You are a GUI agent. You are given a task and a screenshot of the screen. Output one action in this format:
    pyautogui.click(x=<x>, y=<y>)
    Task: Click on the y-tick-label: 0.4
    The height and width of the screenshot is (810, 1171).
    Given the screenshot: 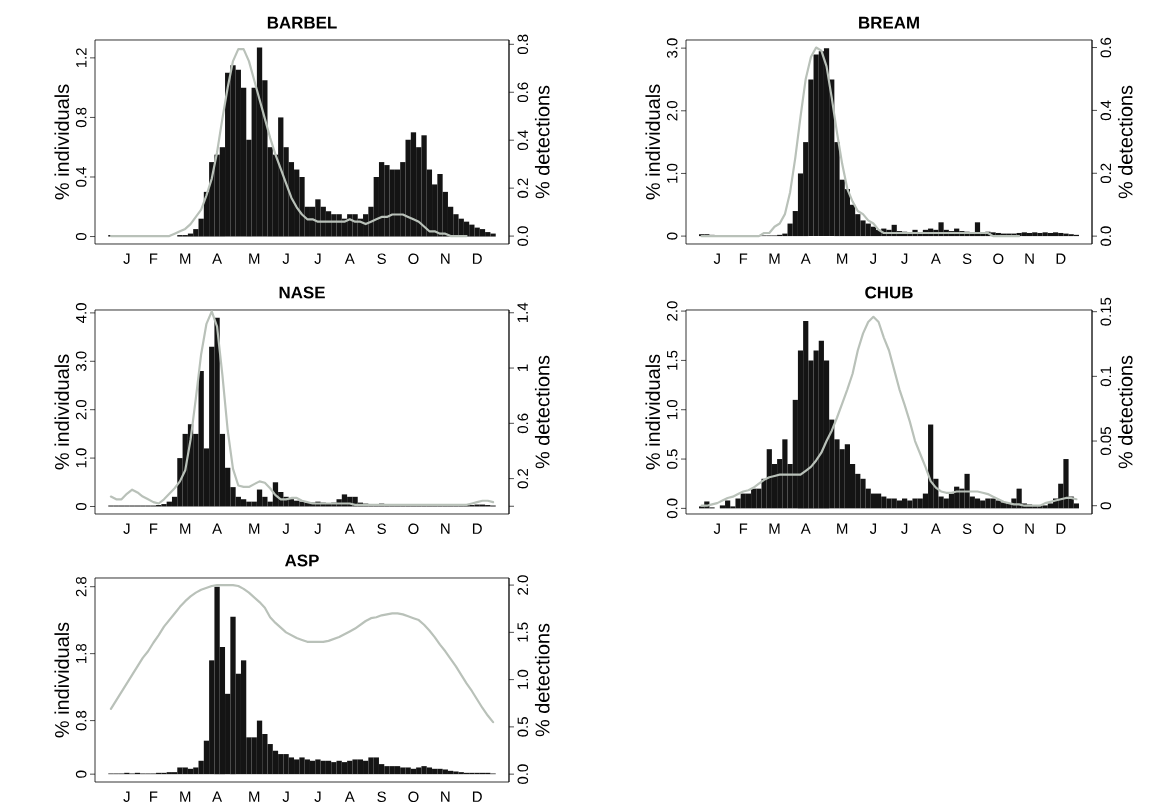 What is the action you would take?
    pyautogui.click(x=81, y=177)
    